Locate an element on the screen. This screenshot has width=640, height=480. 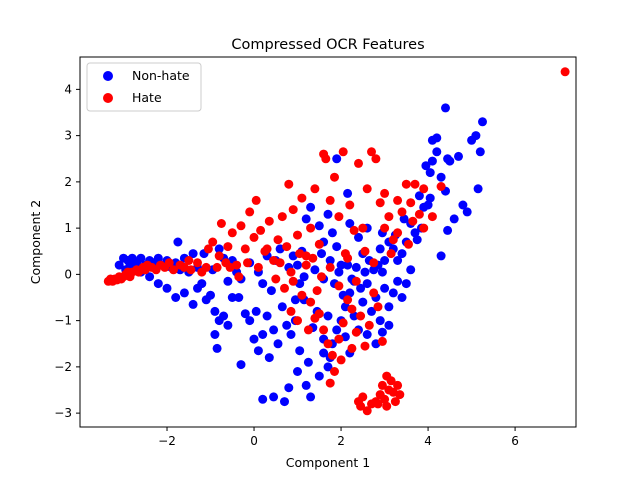
legend-label-non-hate: Non-hate is located at coordinates (161, 75).